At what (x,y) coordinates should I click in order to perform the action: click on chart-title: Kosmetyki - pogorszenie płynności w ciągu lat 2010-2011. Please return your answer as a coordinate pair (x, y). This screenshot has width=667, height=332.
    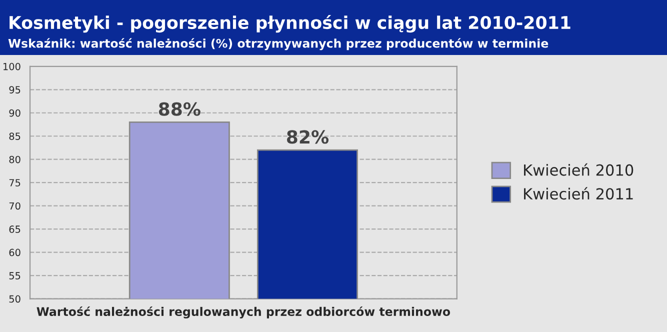
    Looking at the image, I should click on (290, 23).